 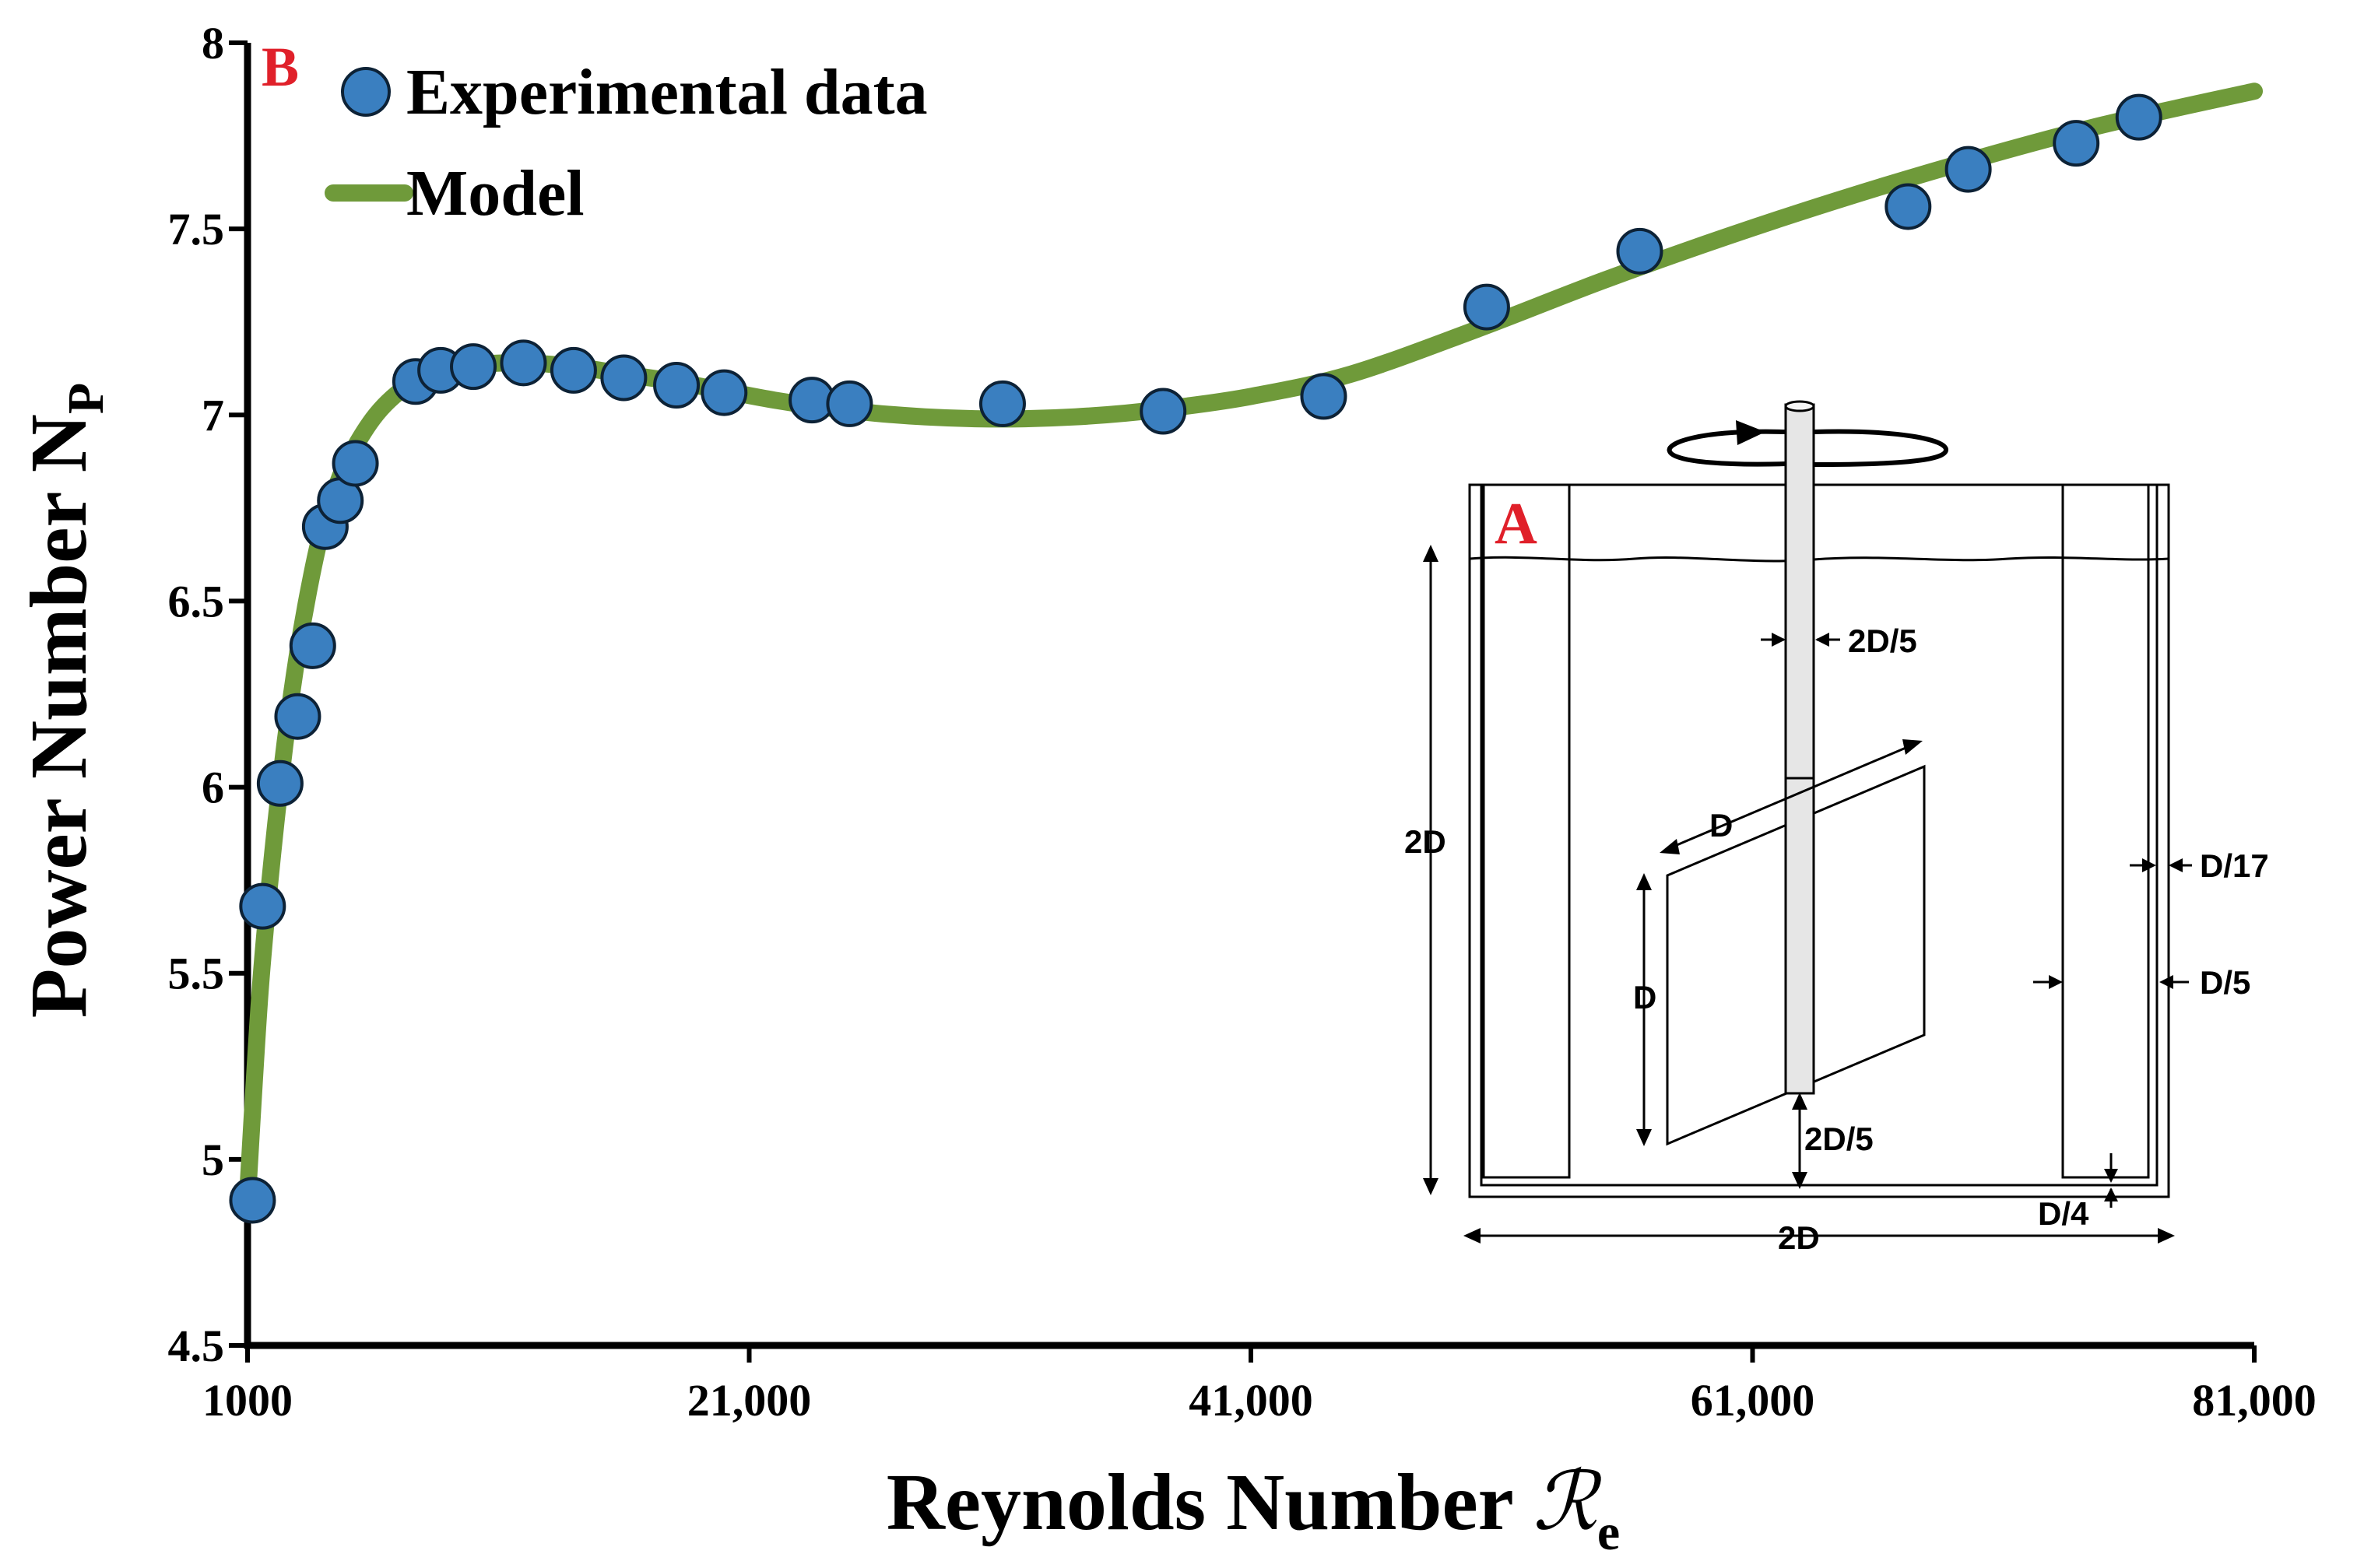 I want to click on rotation-arrowhead, so click(x=1750, y=432).